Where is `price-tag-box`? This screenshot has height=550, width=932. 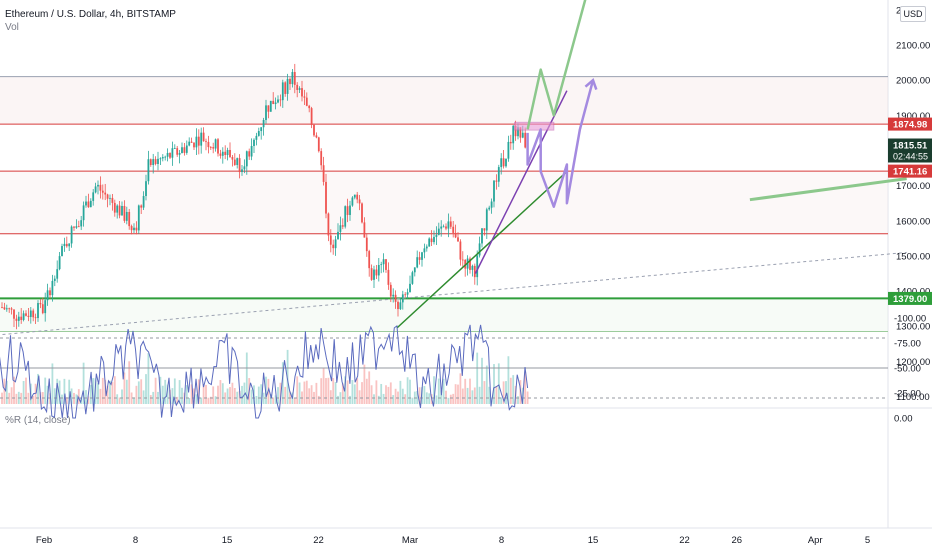
price-tag-box is located at coordinates (910, 171).